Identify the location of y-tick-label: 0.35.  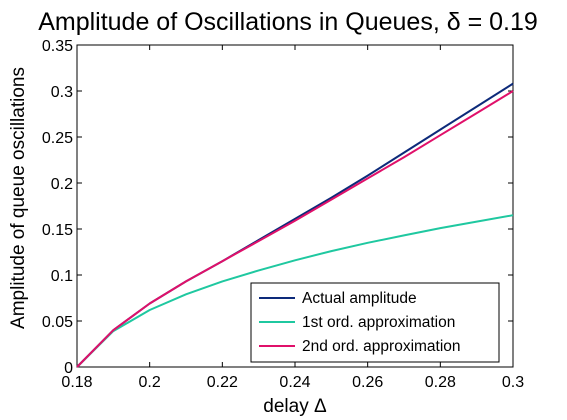
(57, 46).